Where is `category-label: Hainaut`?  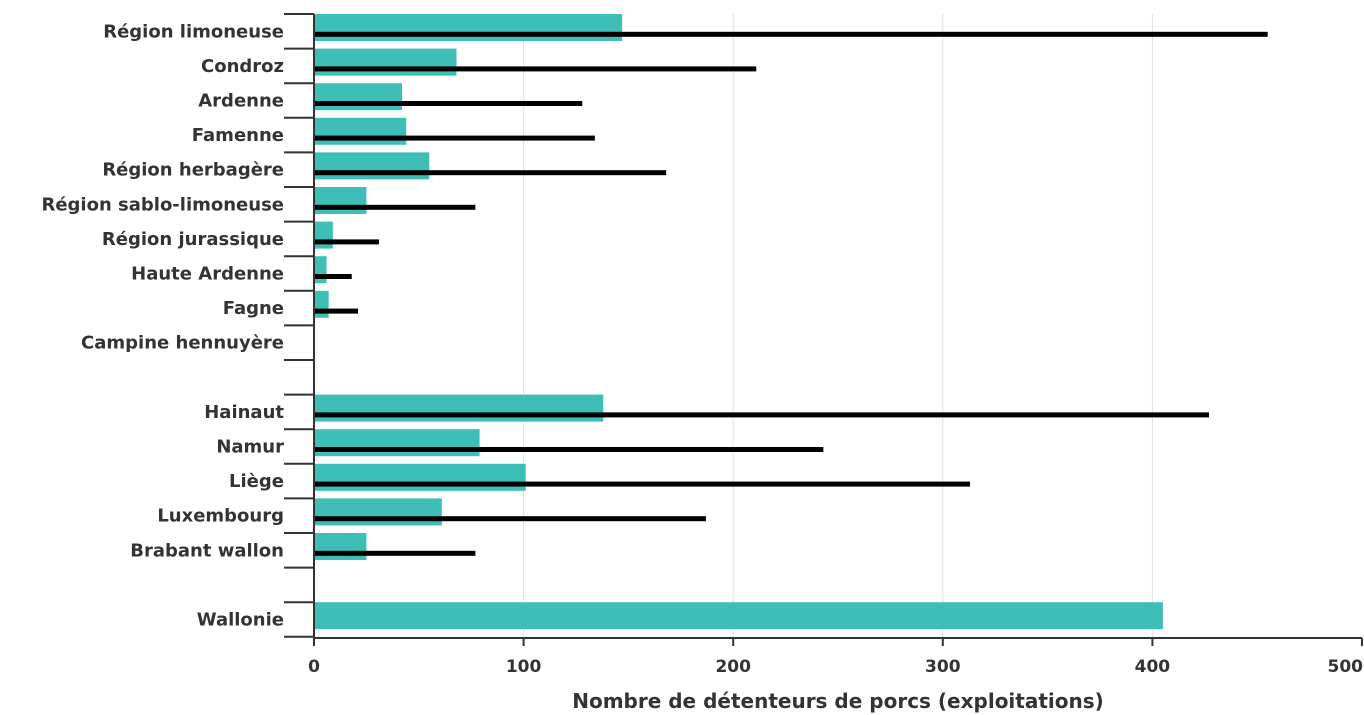
category-label: Hainaut is located at coordinates (244, 412).